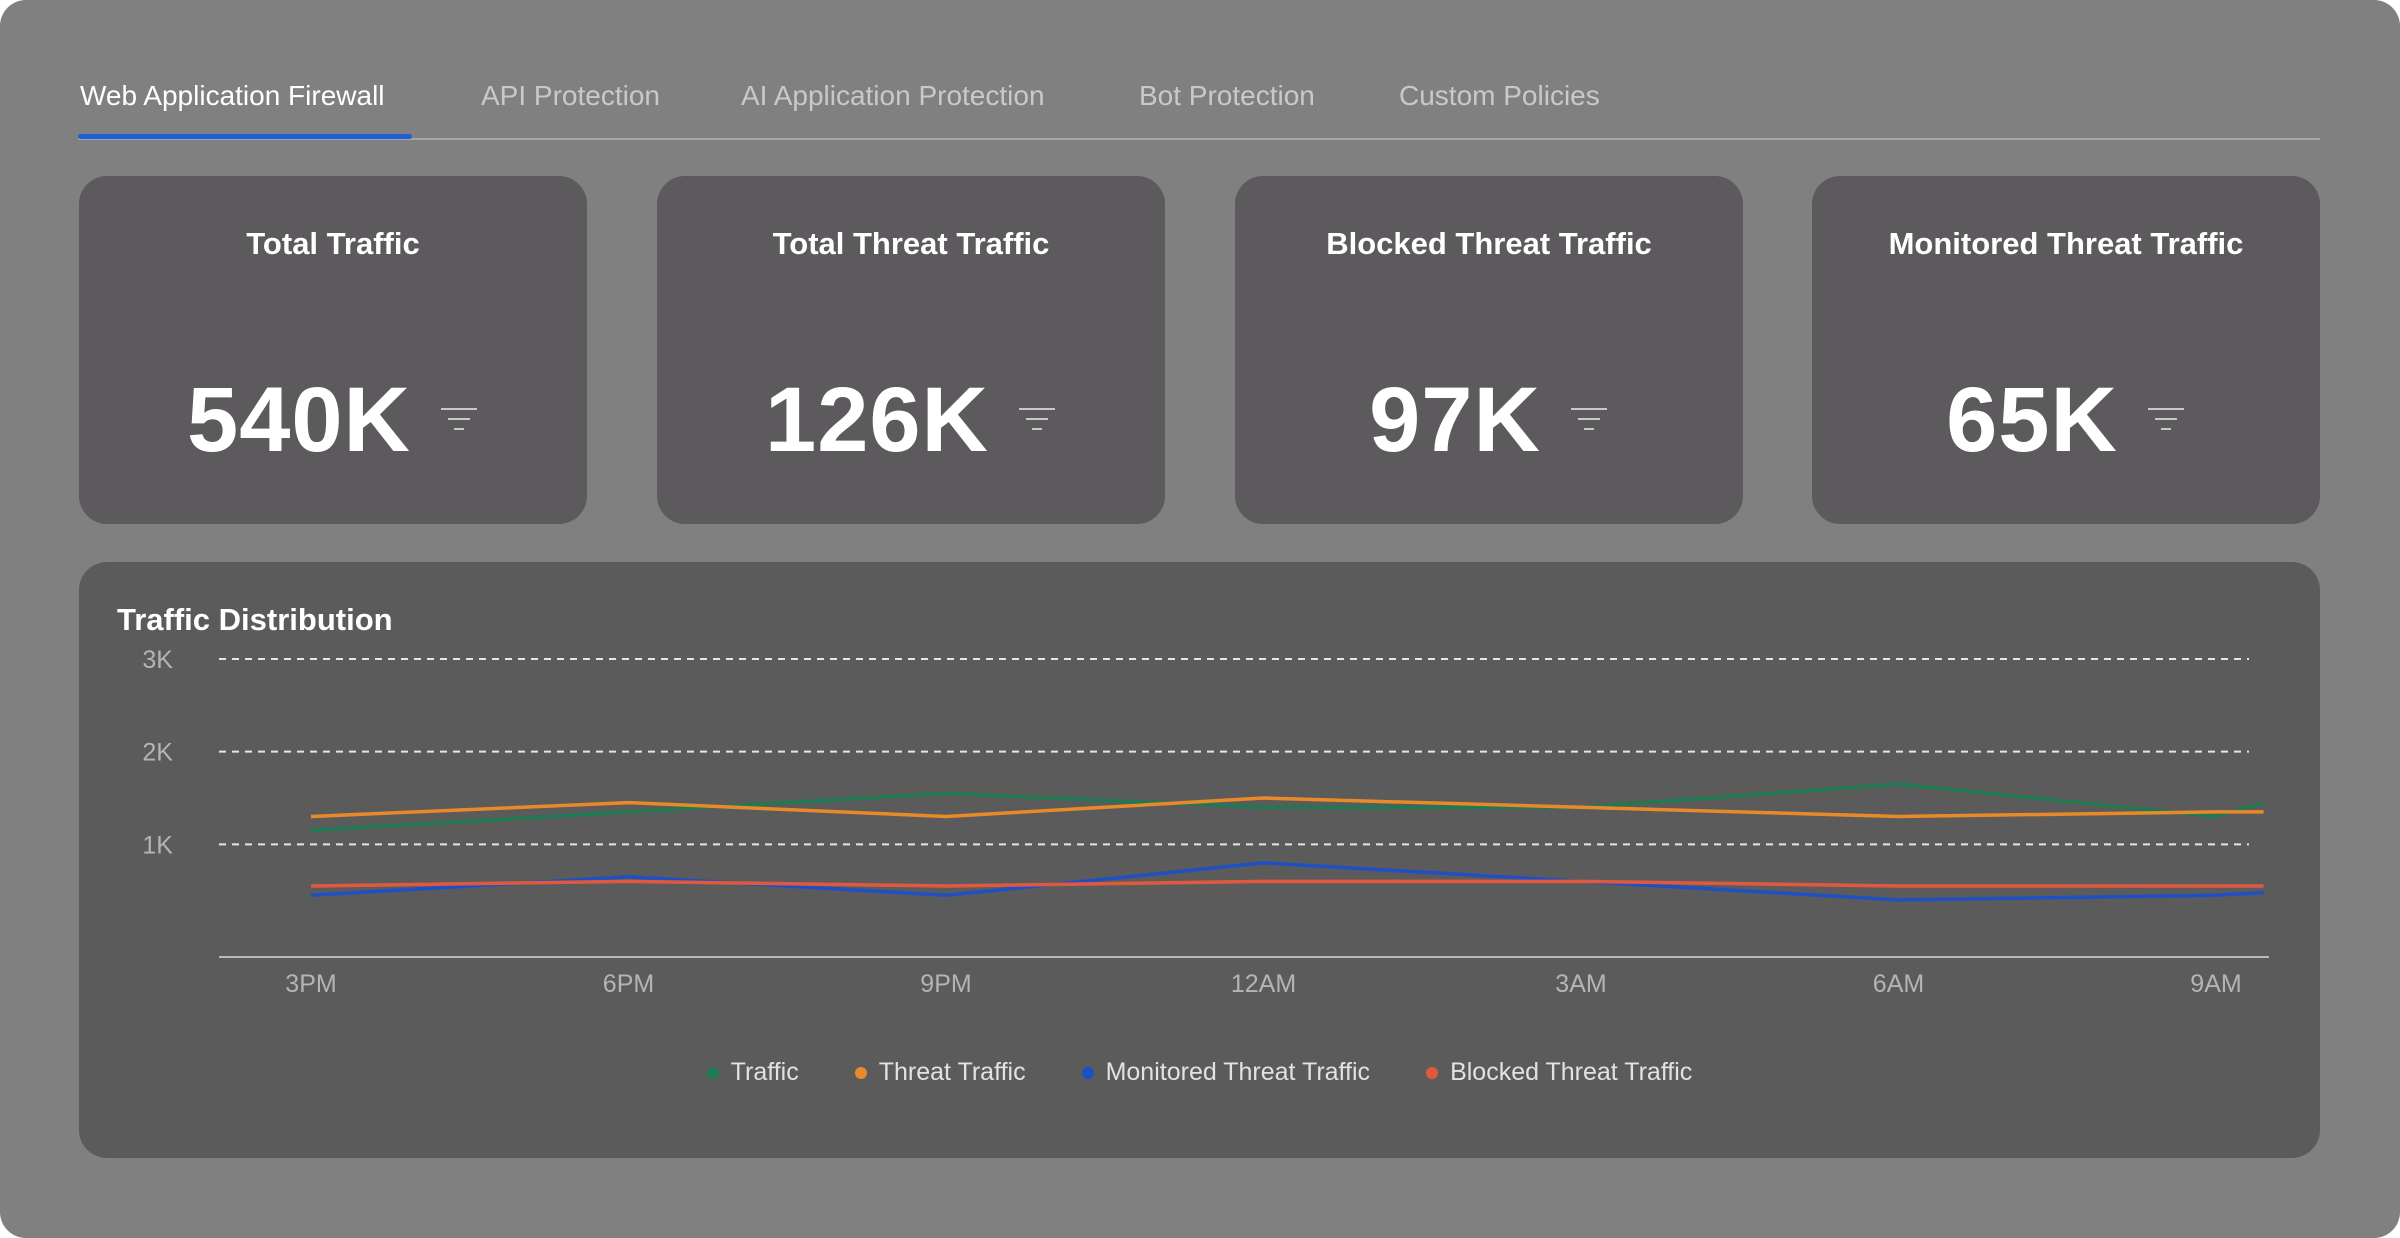 The height and width of the screenshot is (1238, 2400). What do you see at coordinates (1571, 1072) in the screenshot?
I see `legend-label: Blocked Threat Traffic` at bounding box center [1571, 1072].